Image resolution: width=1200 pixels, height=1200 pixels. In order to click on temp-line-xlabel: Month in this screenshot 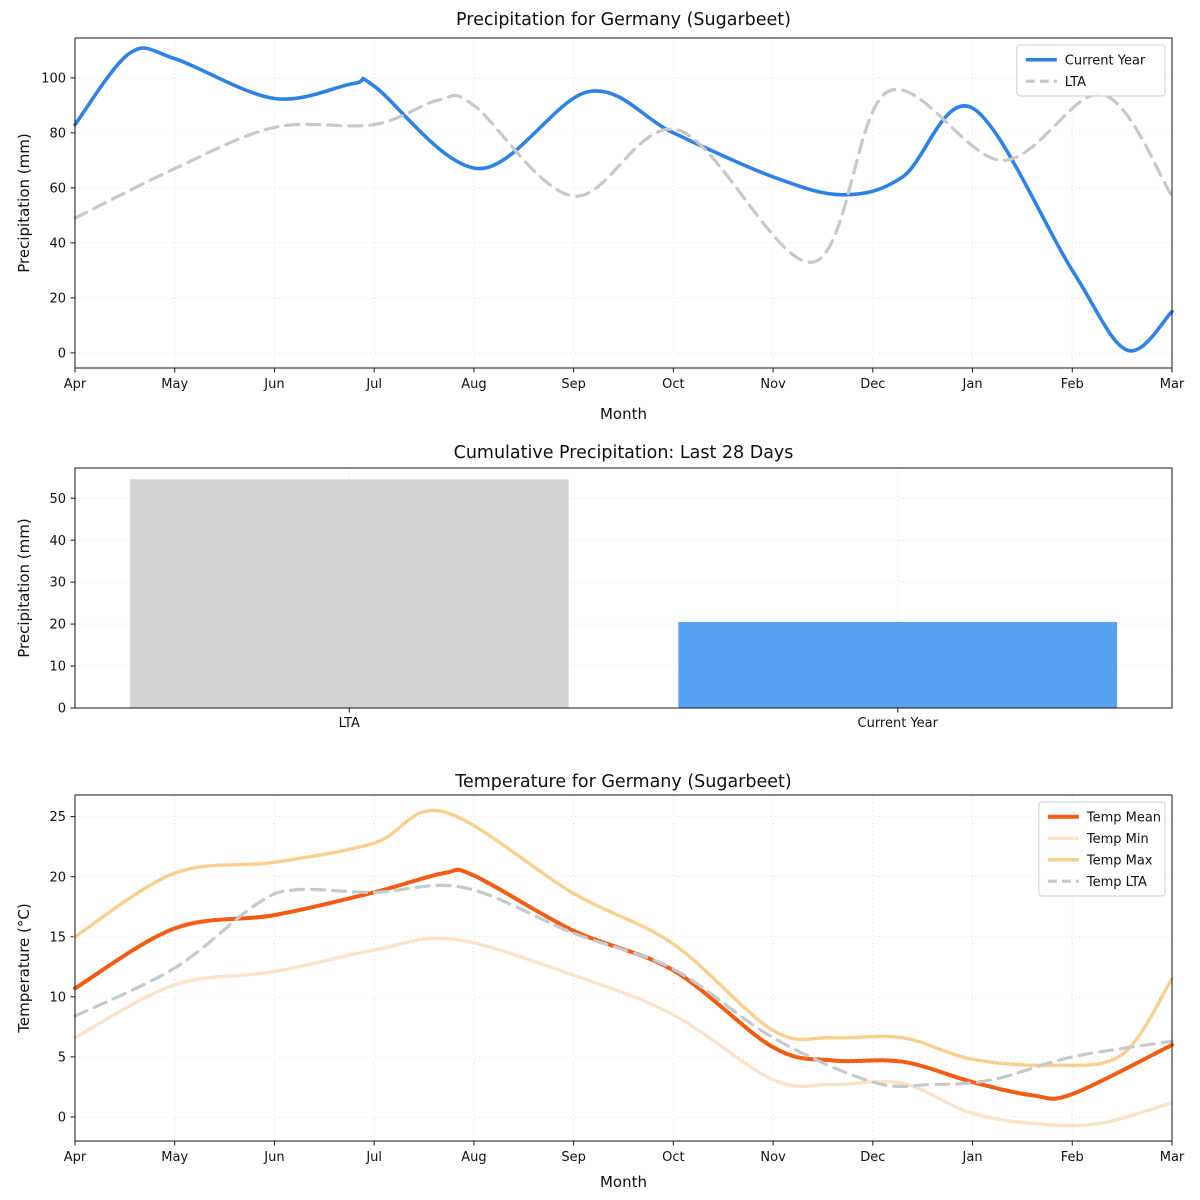, I will do `click(623, 1182)`.